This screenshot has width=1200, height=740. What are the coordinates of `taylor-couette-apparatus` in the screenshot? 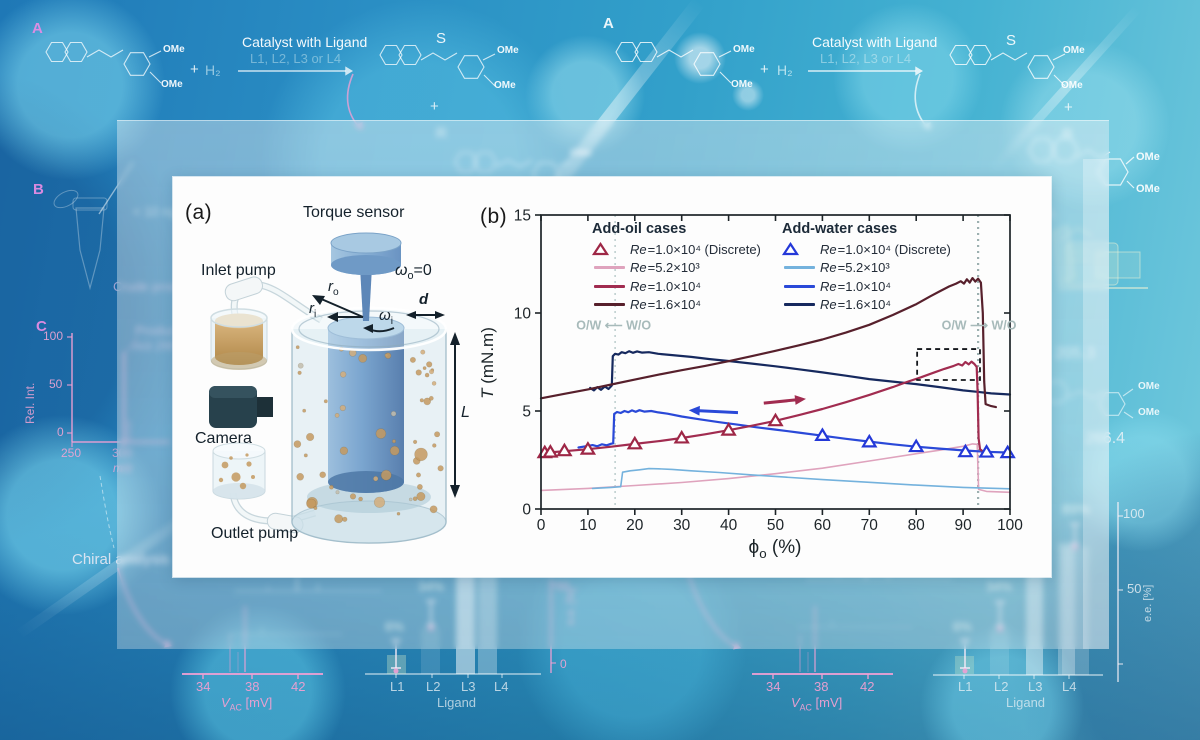 It's located at (334, 388).